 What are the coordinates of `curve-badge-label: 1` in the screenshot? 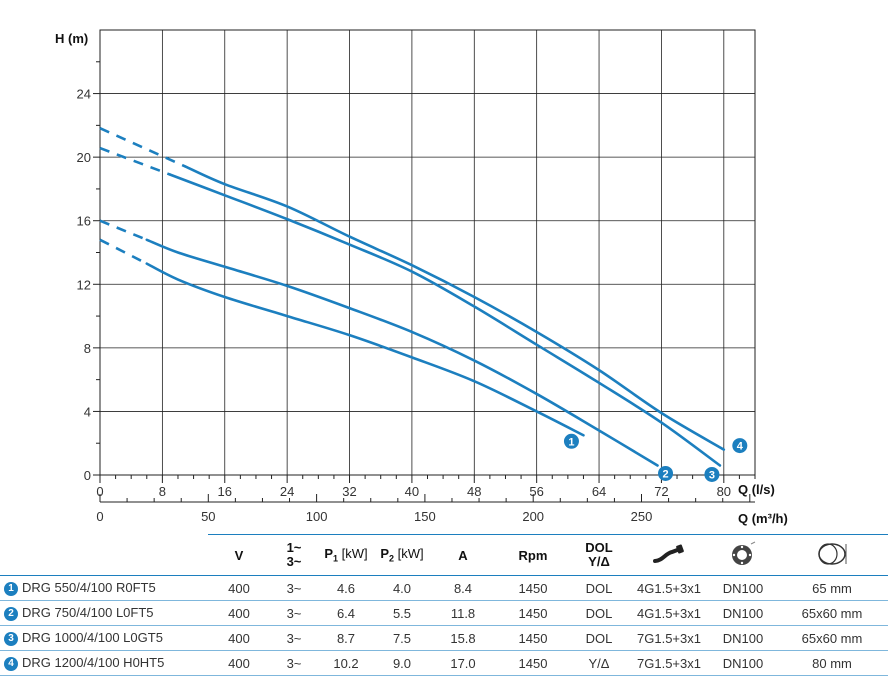 It's located at (571, 442).